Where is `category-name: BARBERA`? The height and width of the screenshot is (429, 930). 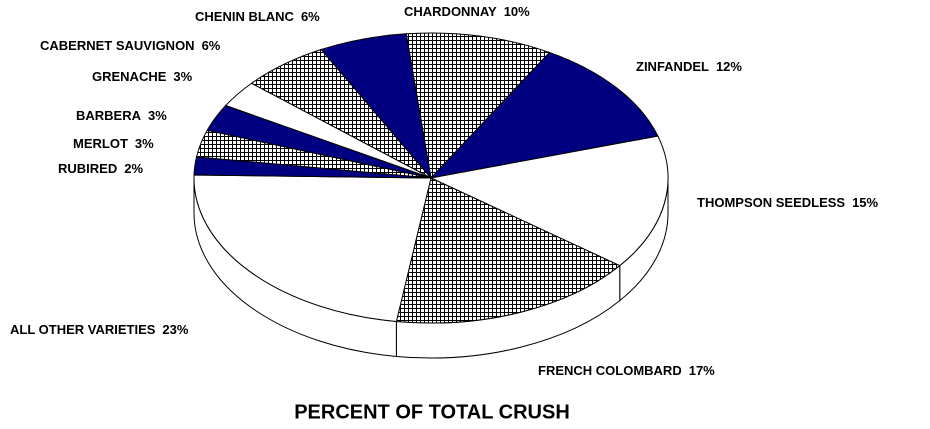
category-name: BARBERA is located at coordinates (109, 115).